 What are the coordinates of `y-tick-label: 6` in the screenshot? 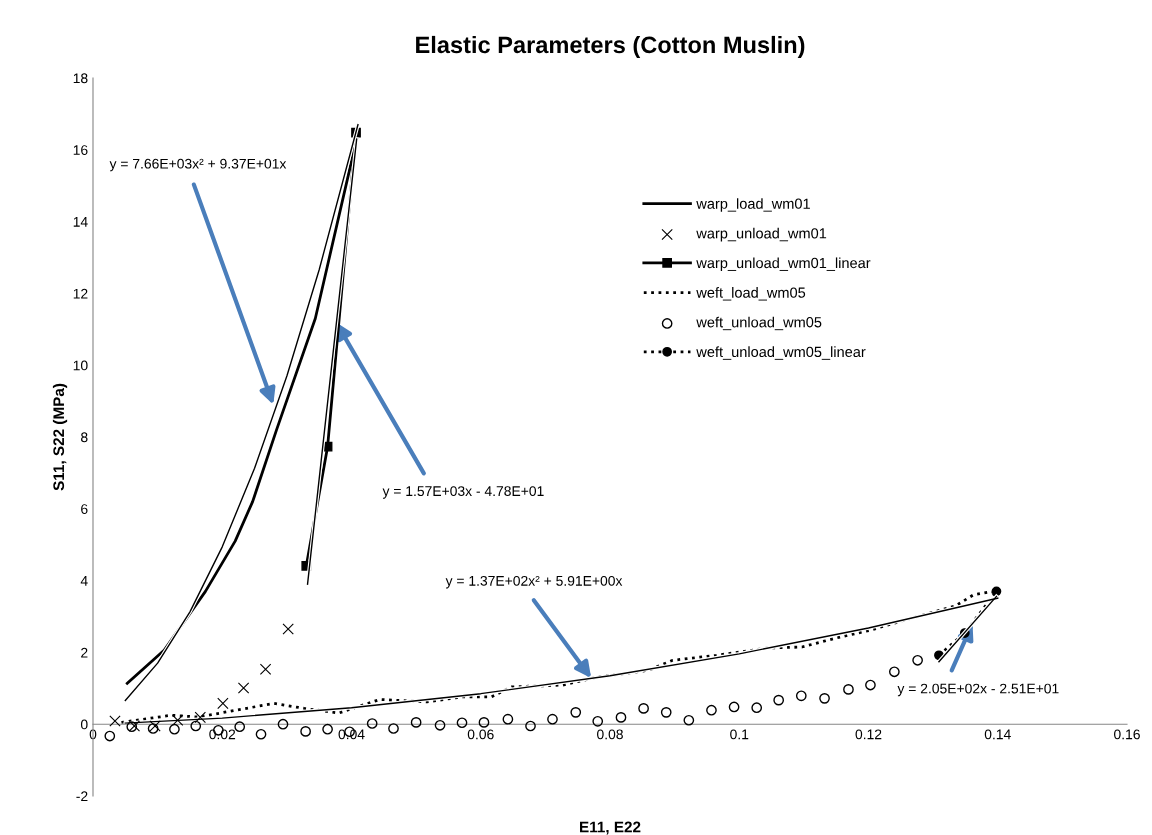 It's located at (84, 509).